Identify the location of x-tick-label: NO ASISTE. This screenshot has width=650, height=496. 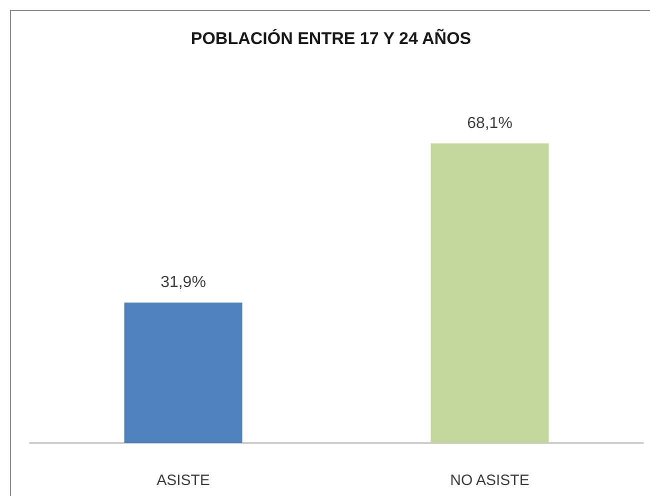
(490, 480).